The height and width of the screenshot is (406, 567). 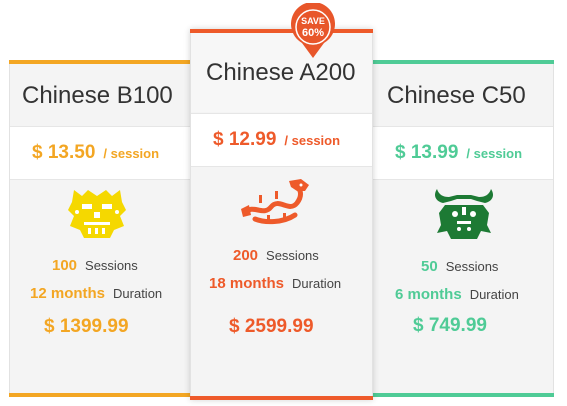 What do you see at coordinates (450, 325) in the screenshot?
I see `plan-total-price: $ 749.99` at bounding box center [450, 325].